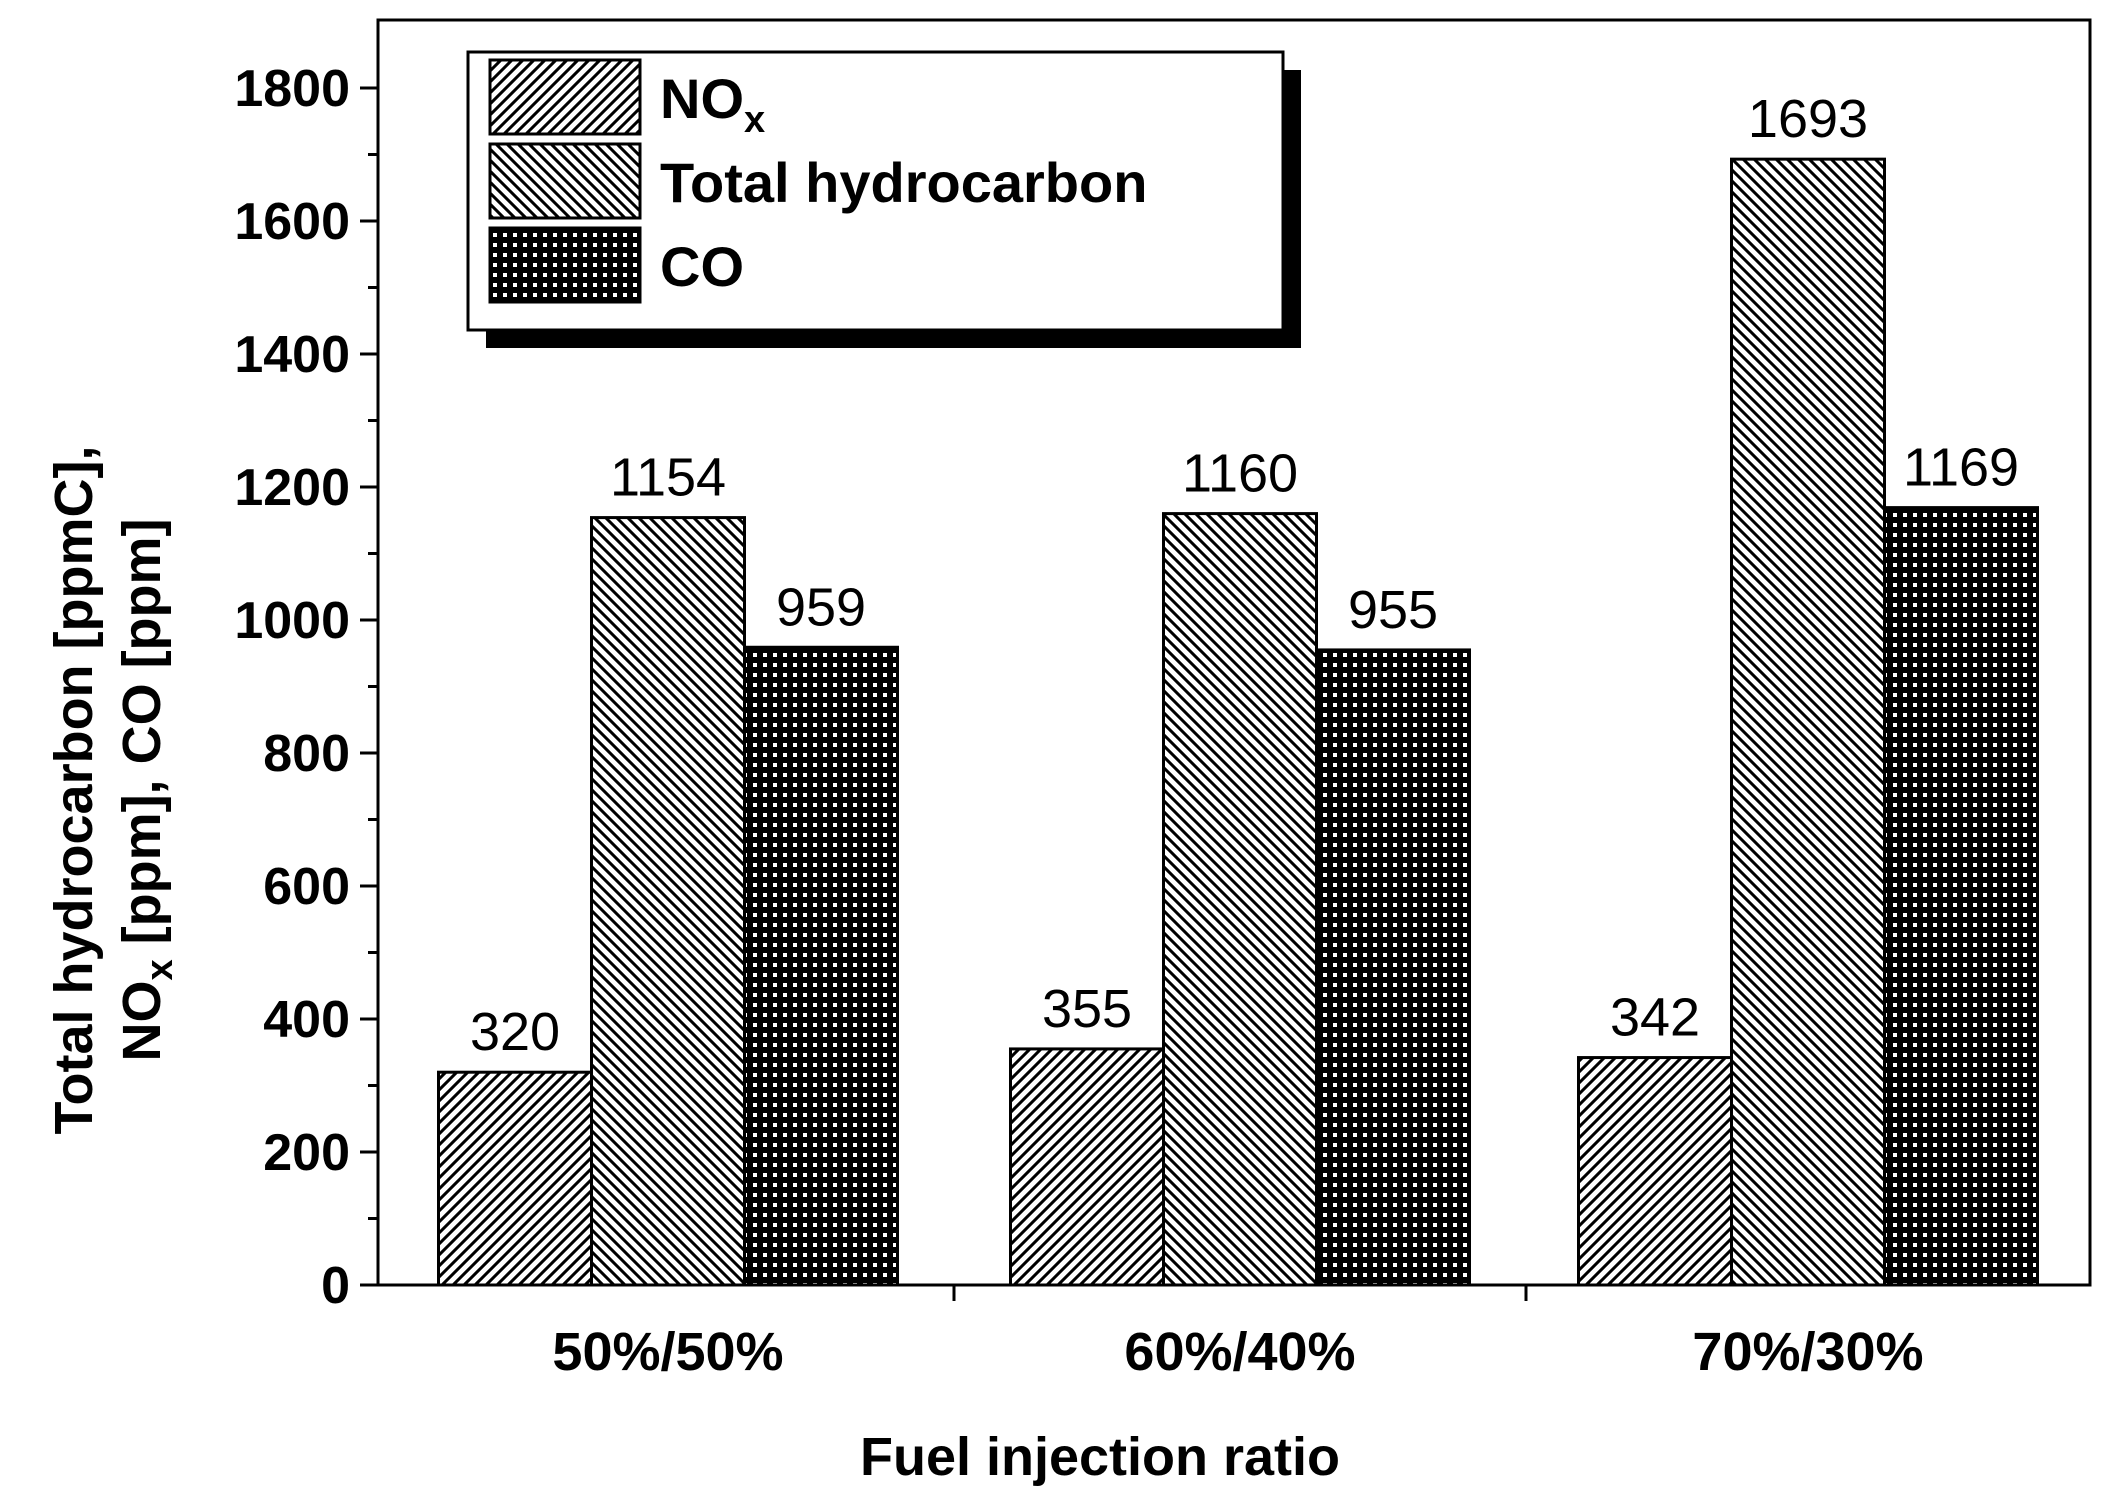 Image resolution: width=2103 pixels, height=1504 pixels. What do you see at coordinates (1240, 474) in the screenshot?
I see `bar-value-label: 1160` at bounding box center [1240, 474].